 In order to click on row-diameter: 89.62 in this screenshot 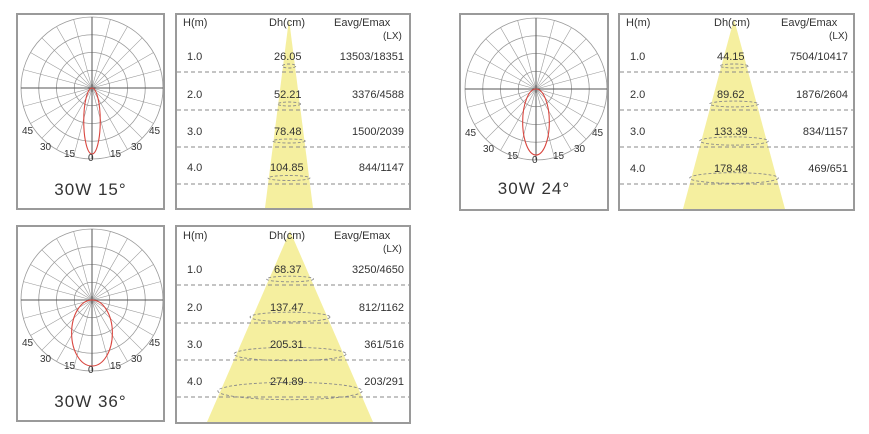, I will do `click(731, 95)`.